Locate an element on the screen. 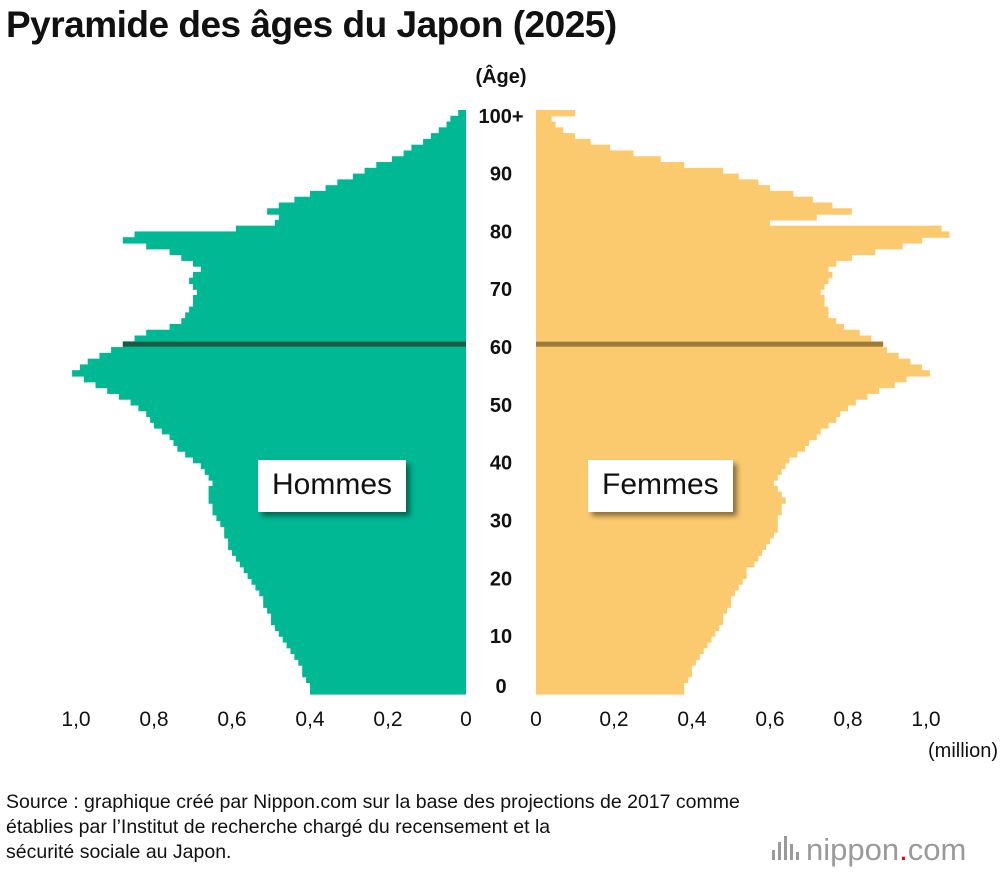 Image resolution: width=1000 pixels, height=872 pixels. x-tick-left-3: 0,4 is located at coordinates (310, 719).